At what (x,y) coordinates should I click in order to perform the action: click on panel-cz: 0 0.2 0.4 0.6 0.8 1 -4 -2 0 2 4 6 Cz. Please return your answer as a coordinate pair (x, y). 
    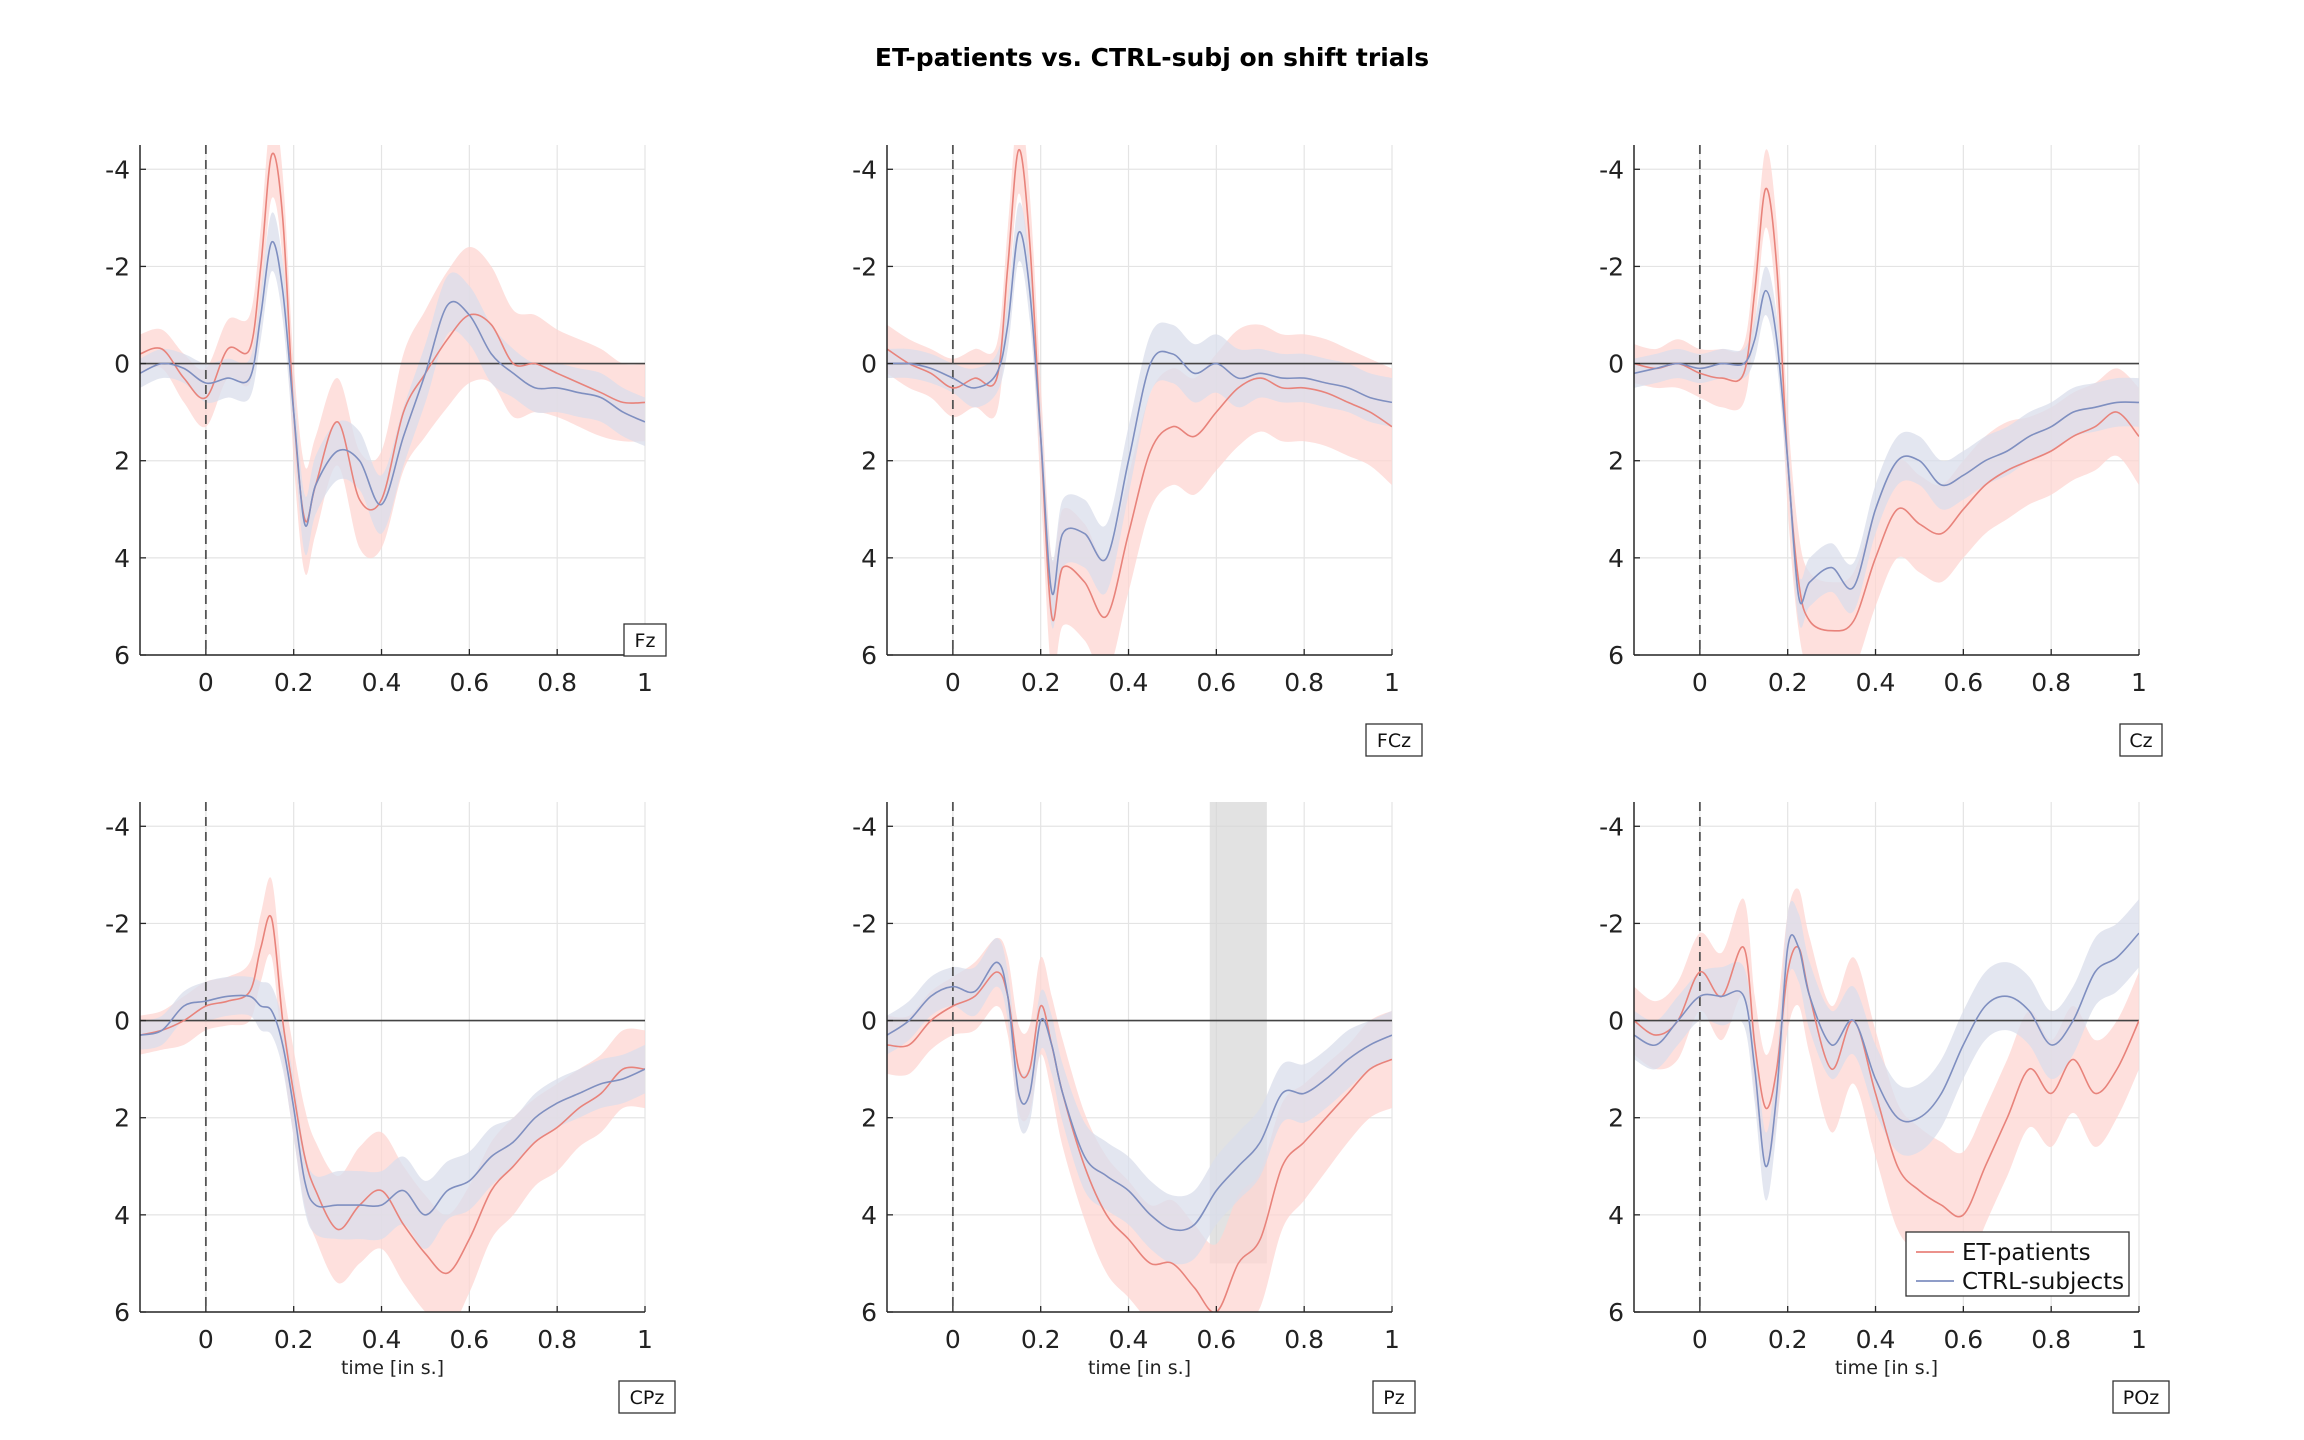
    Looking at the image, I should click on (1881, 451).